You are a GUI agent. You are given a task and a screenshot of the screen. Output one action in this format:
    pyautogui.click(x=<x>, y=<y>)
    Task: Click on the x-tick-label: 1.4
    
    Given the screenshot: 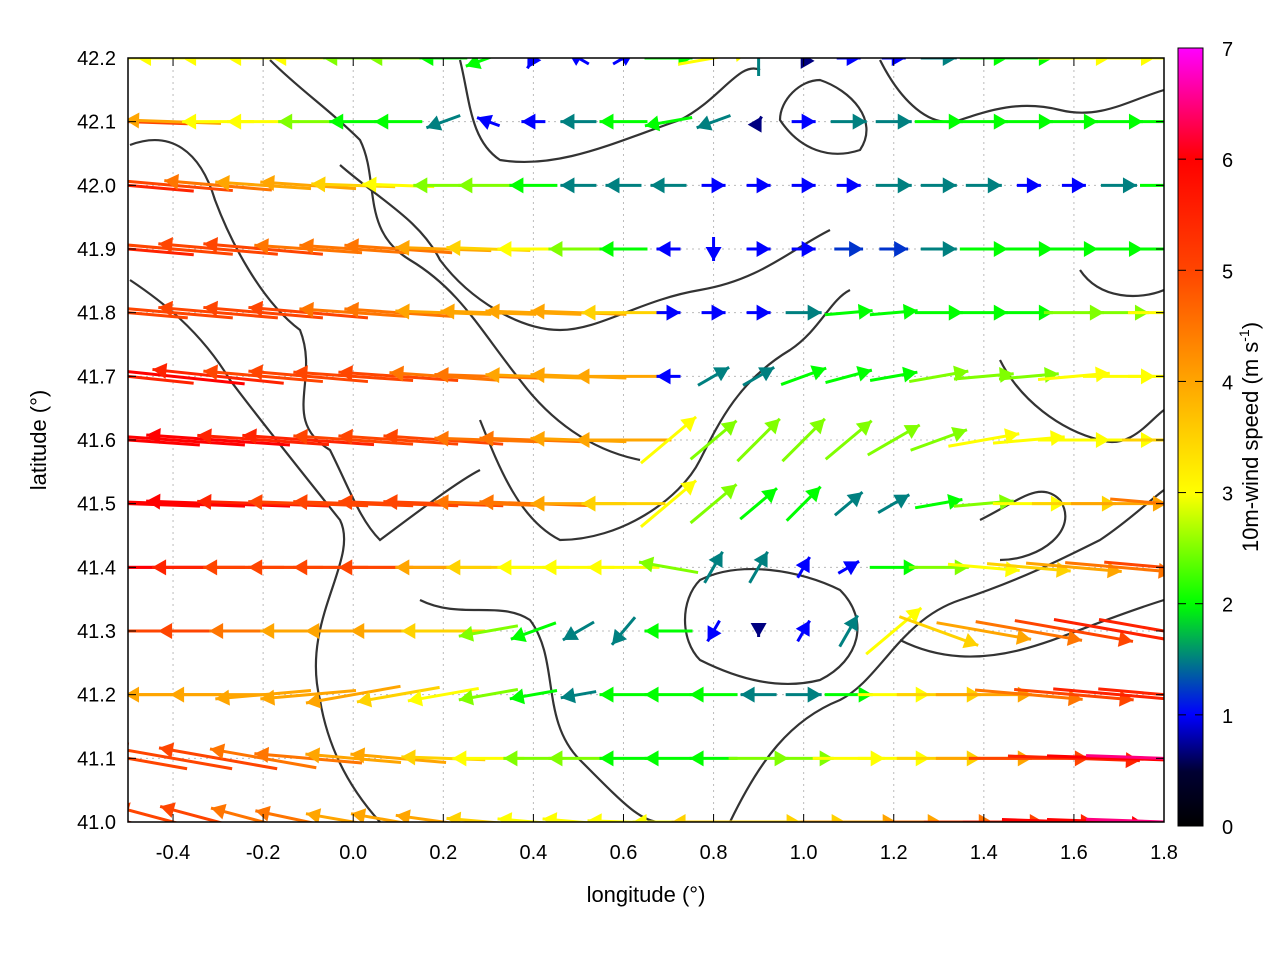 What is the action you would take?
    pyautogui.click(x=984, y=853)
    